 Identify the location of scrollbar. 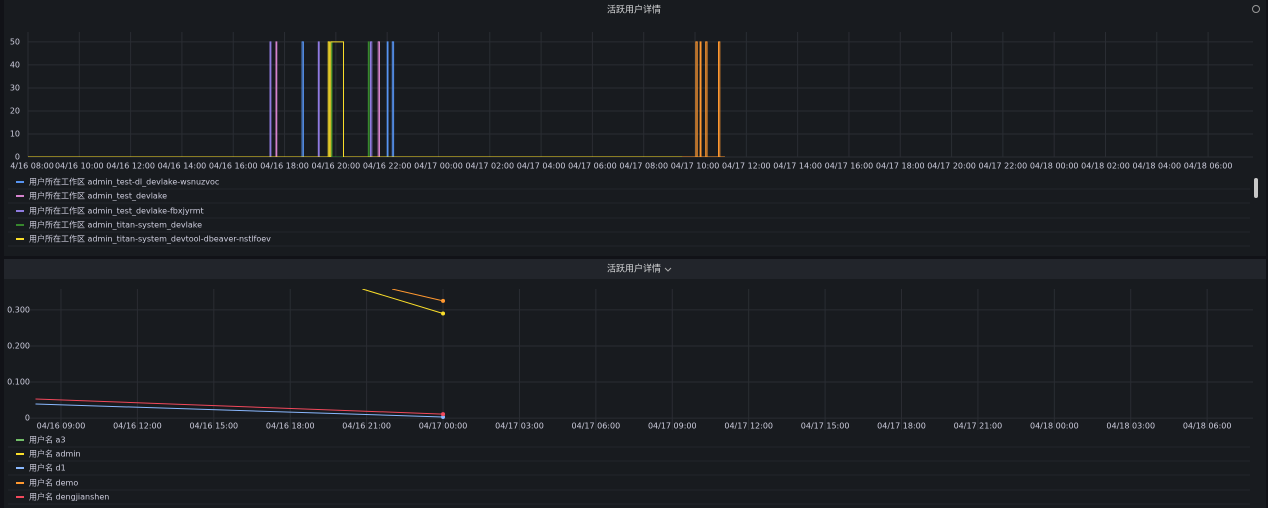
(1256, 188).